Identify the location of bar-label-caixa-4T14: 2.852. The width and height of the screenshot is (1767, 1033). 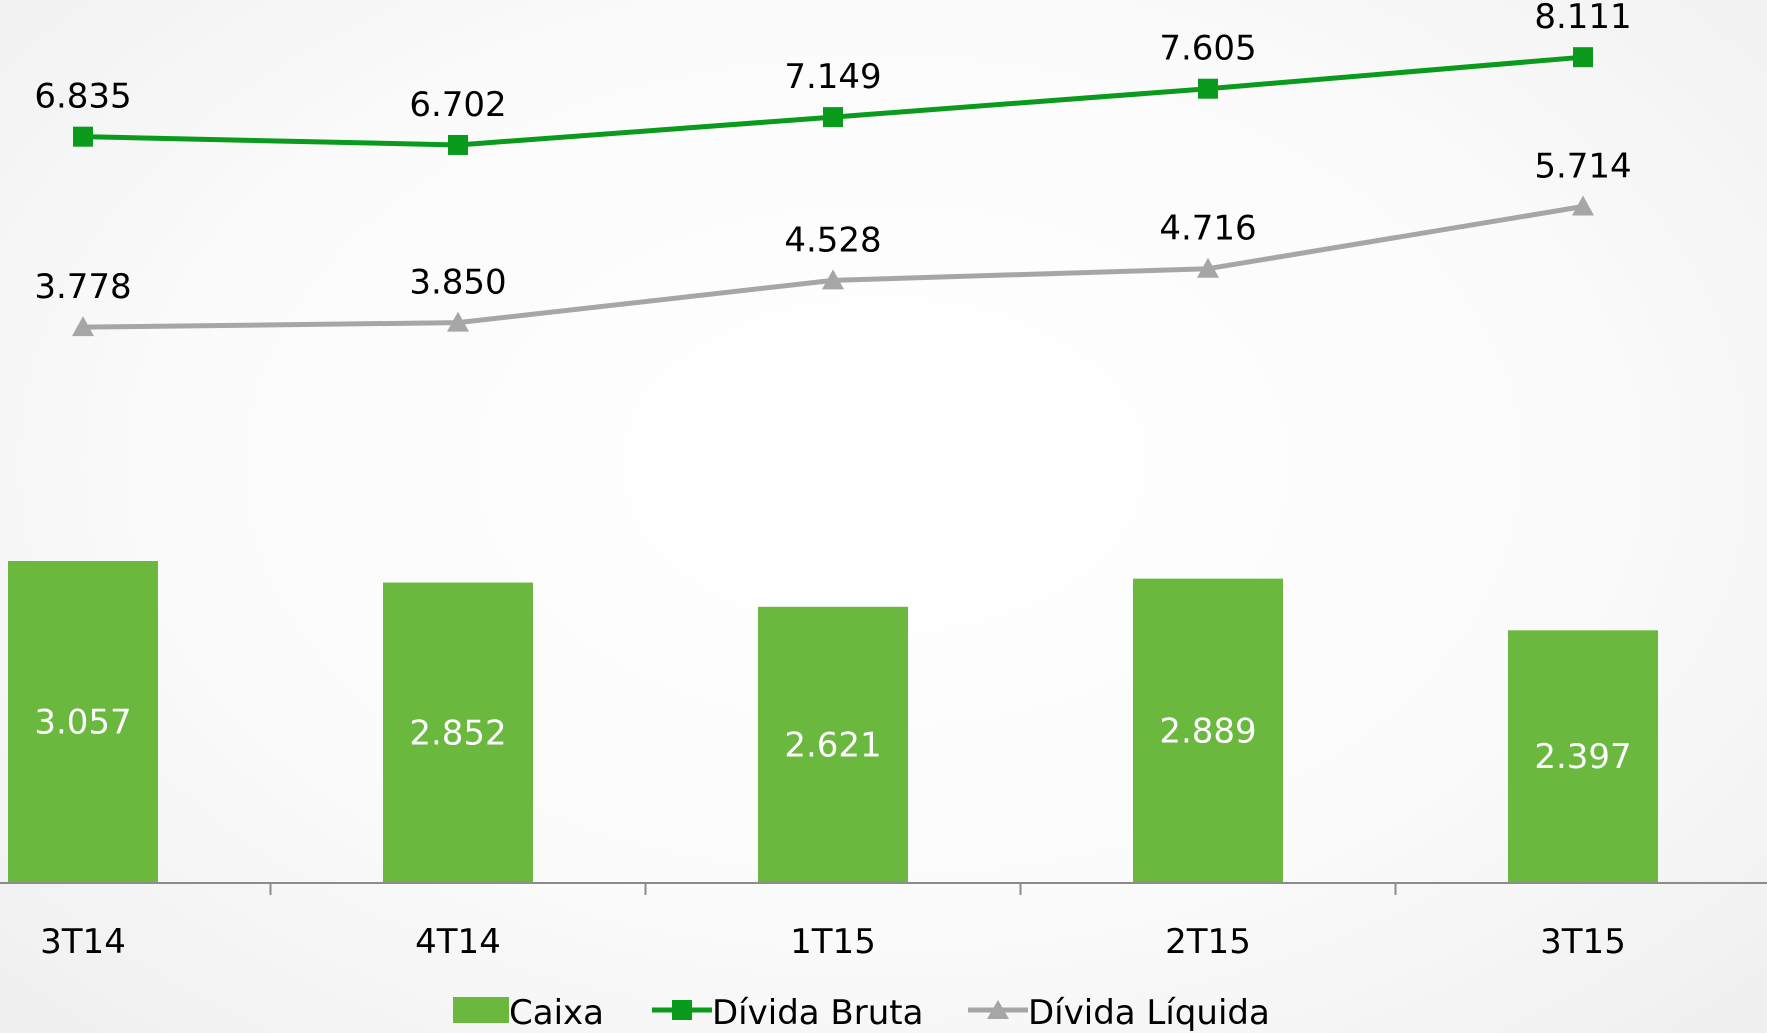
(457, 733).